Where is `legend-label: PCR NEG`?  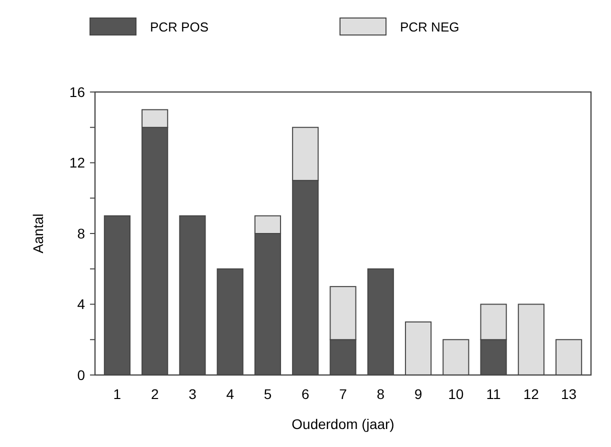 legend-label: PCR NEG is located at coordinates (430, 27).